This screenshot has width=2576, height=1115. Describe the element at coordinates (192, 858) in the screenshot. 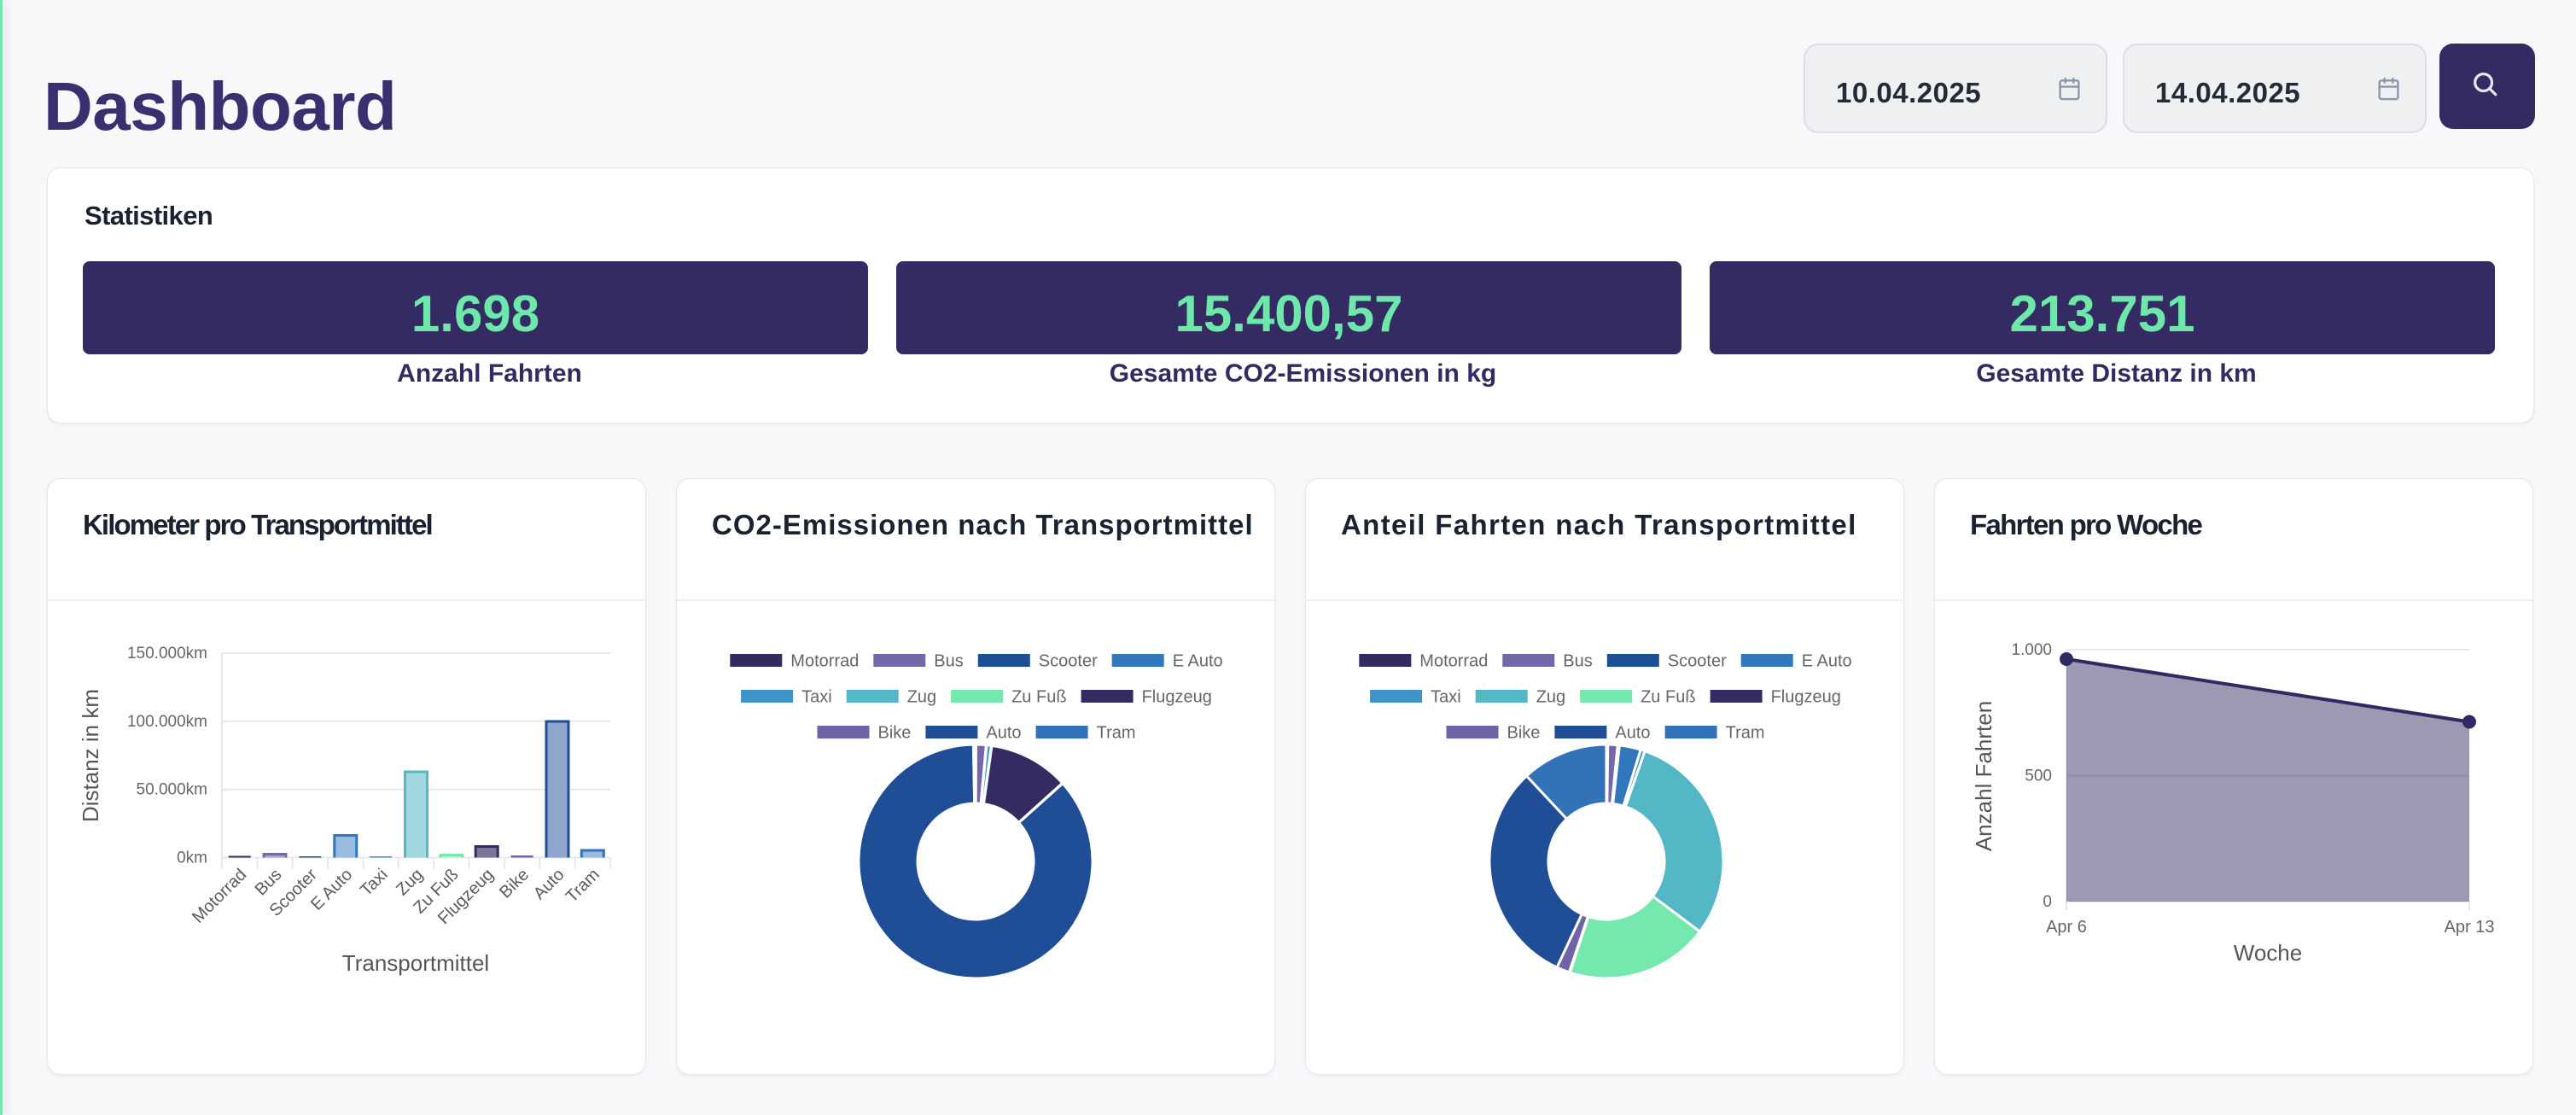

I see `svg-text: 0km` at that location.